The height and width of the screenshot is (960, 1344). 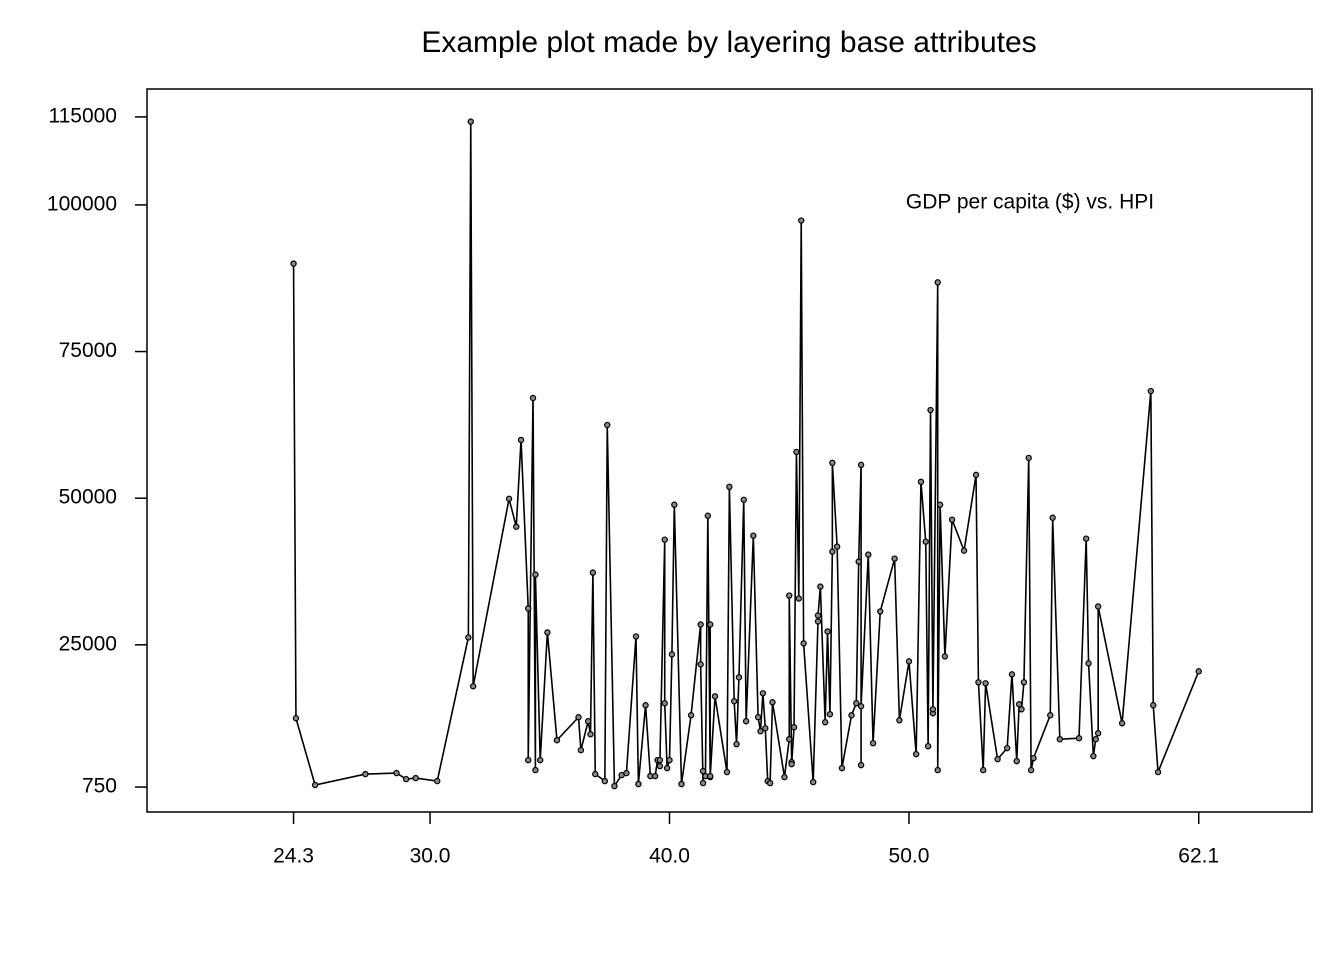 What do you see at coordinates (430, 856) in the screenshot?
I see `x-tick-label: 30.0` at bounding box center [430, 856].